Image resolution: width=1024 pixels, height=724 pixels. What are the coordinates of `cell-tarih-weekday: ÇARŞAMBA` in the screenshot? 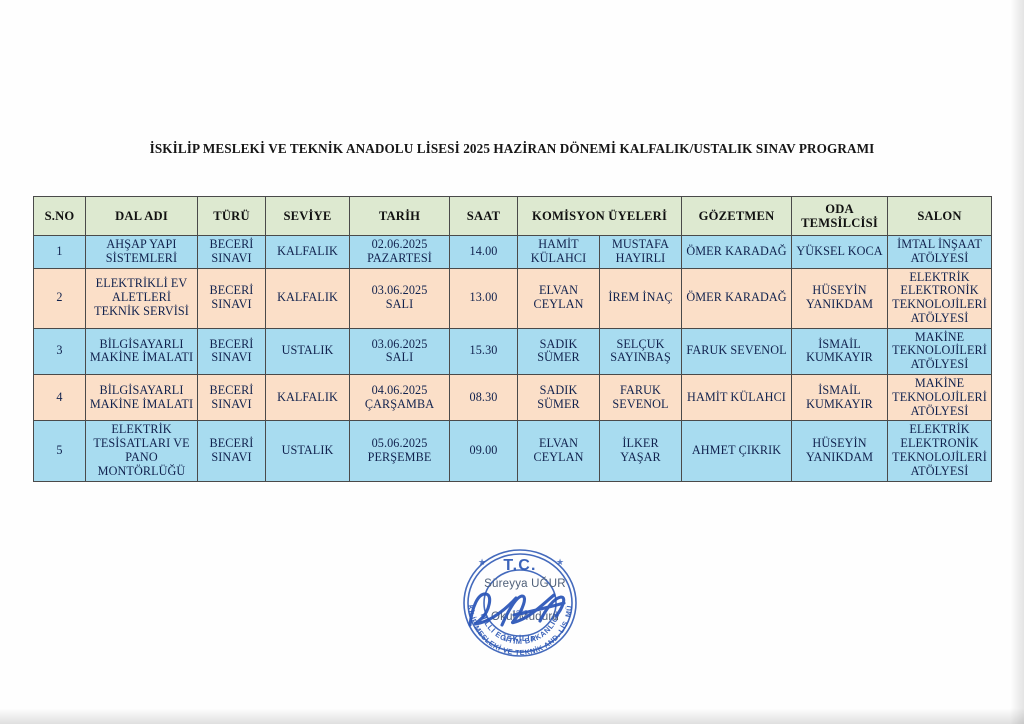 It's located at (399, 403).